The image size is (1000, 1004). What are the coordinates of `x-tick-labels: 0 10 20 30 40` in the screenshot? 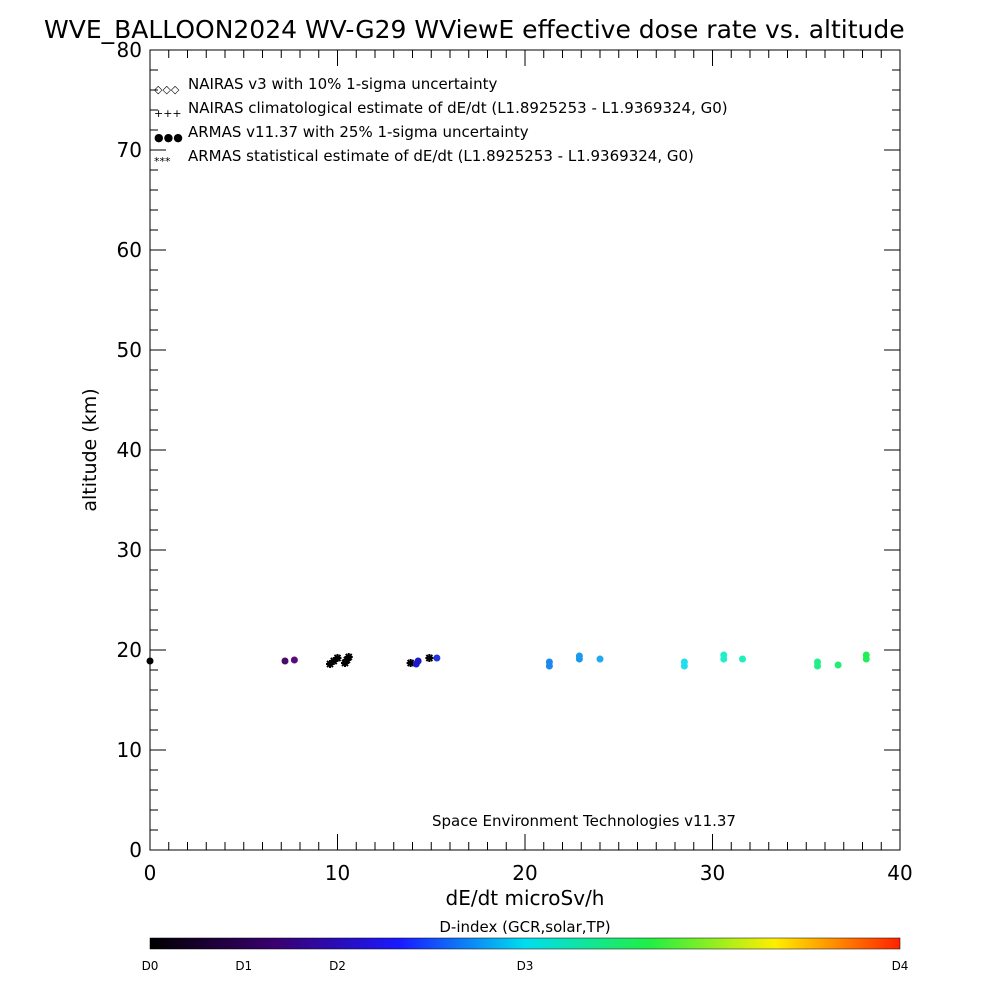 It's located at (528, 873).